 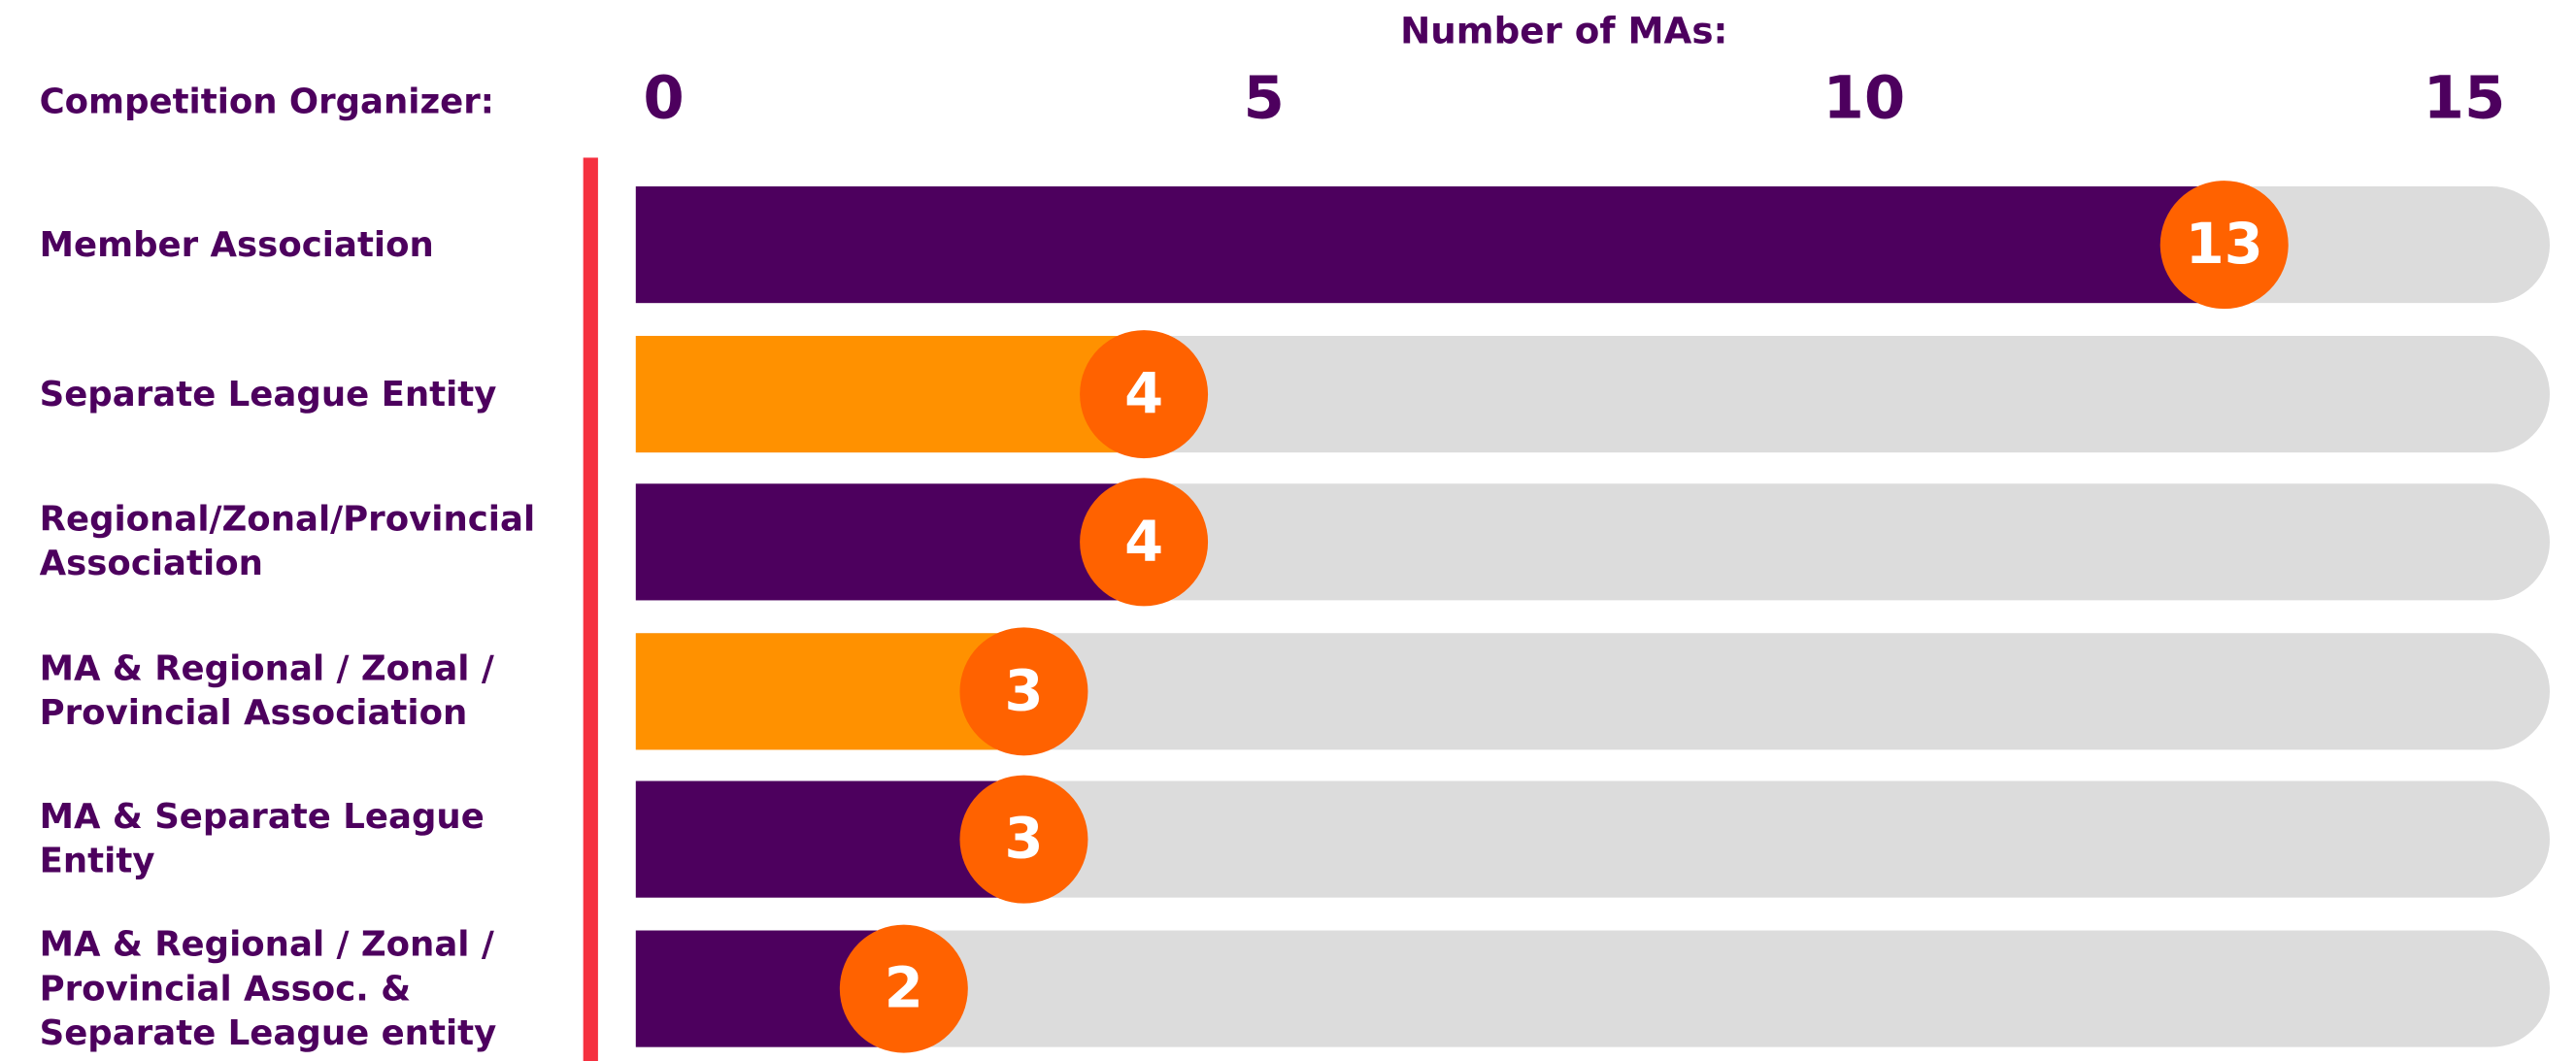 I want to click on value-label: 13, so click(x=2225, y=244).